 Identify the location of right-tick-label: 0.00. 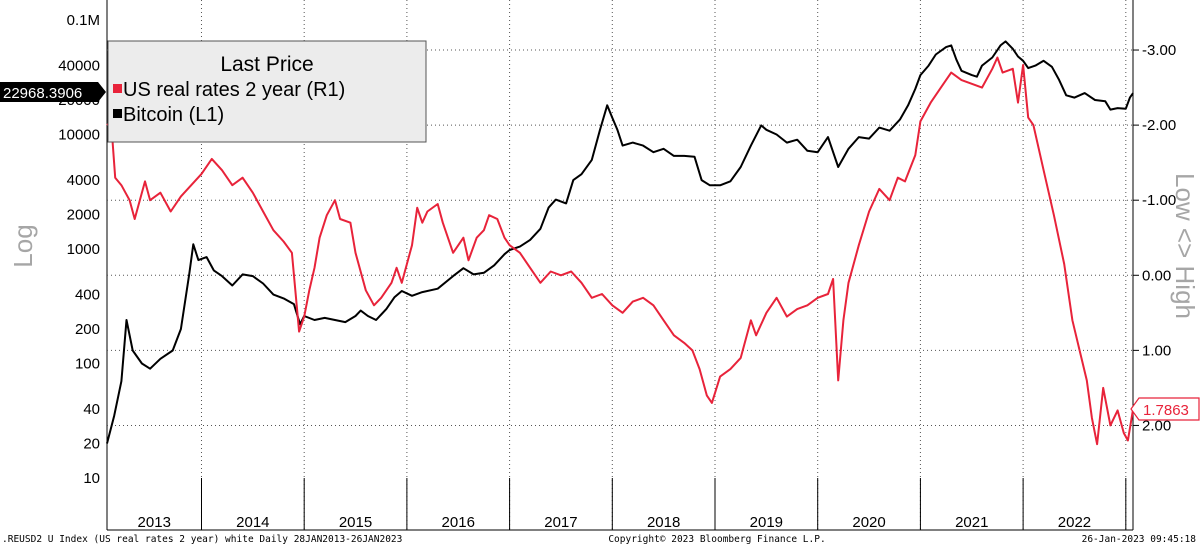
(1156, 275).